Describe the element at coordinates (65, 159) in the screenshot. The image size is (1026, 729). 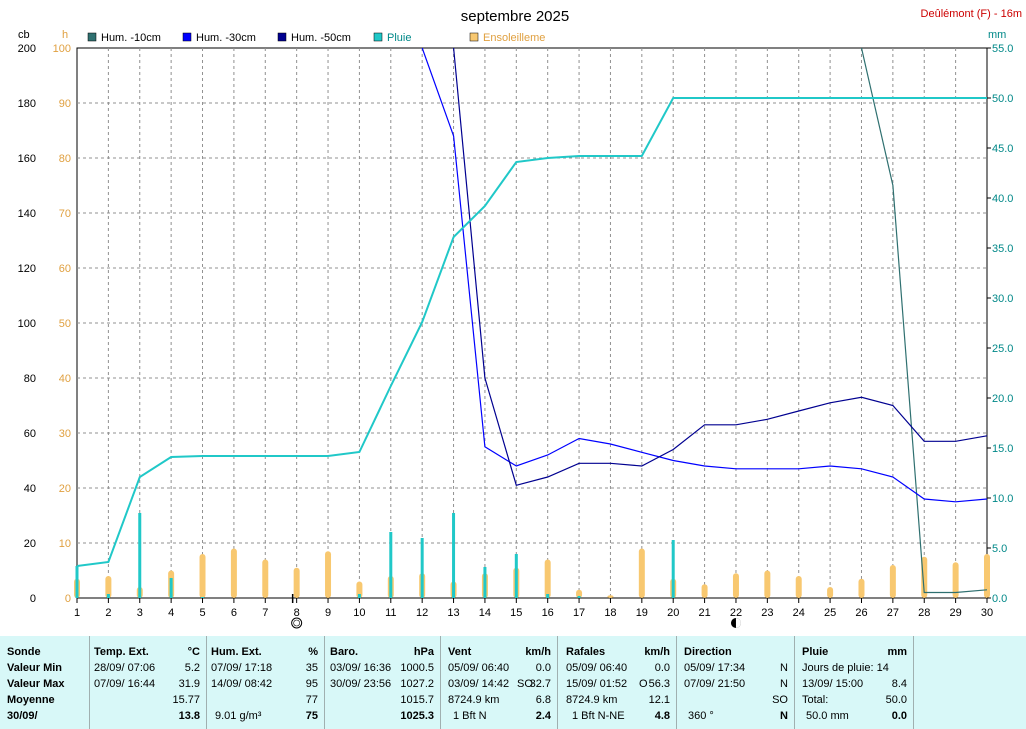
I see `h-tick-label: 80` at that location.